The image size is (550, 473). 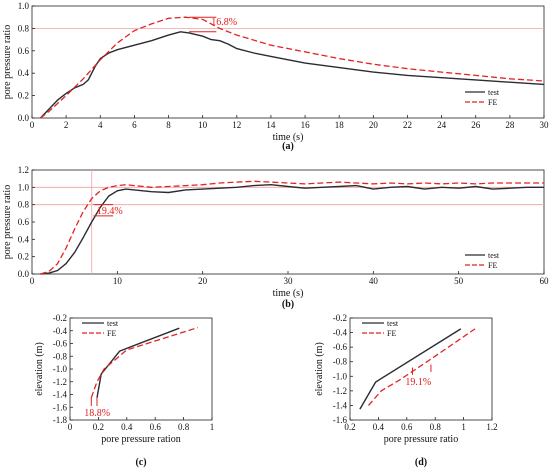 I want to click on x-tick-label: 40, so click(x=374, y=281).